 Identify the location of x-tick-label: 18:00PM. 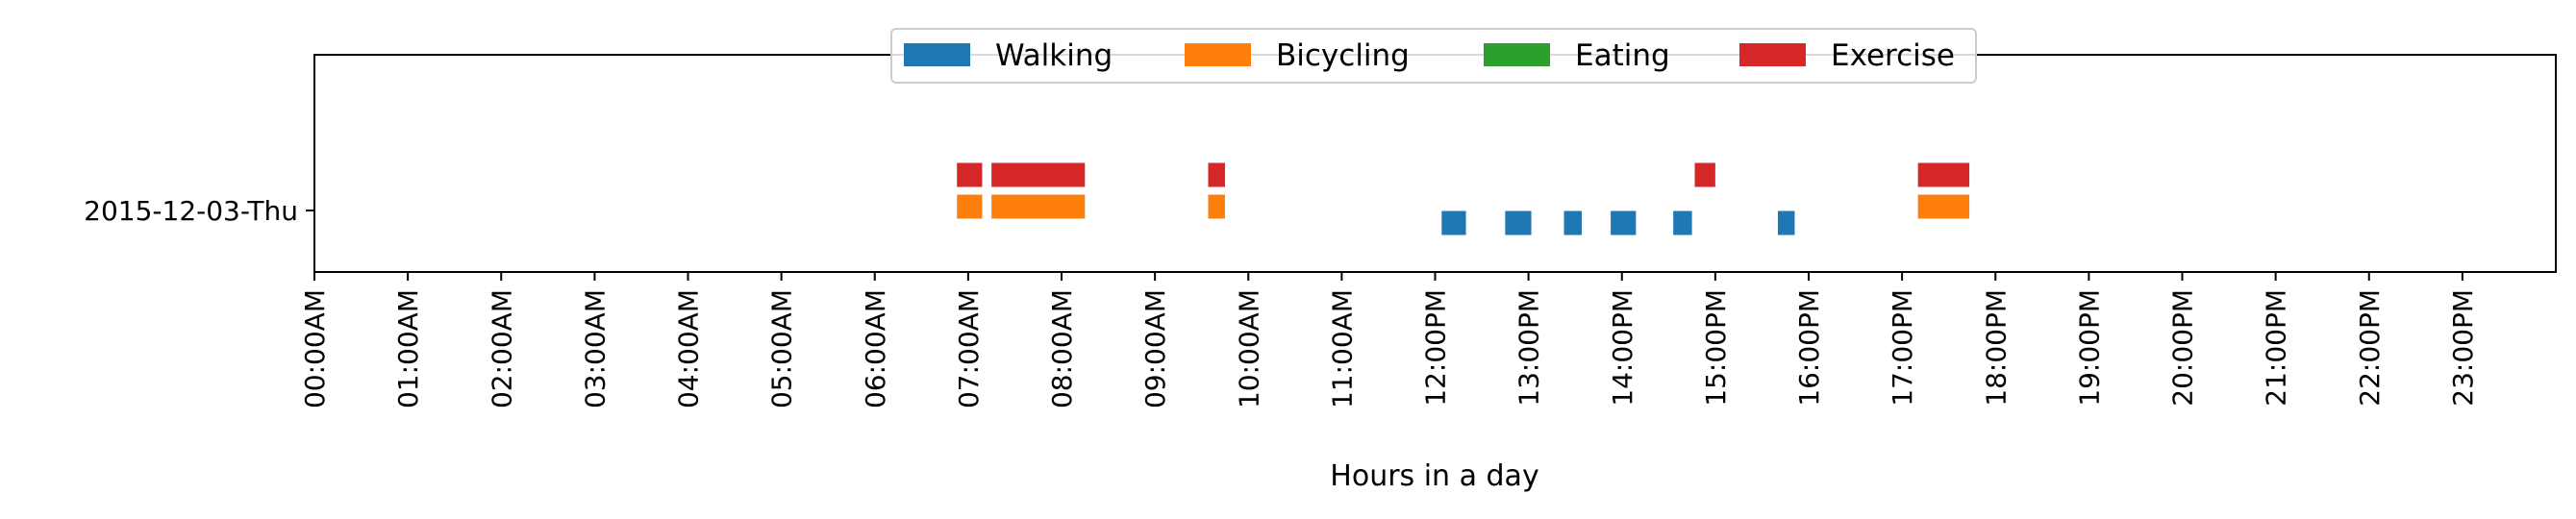
(1996, 348).